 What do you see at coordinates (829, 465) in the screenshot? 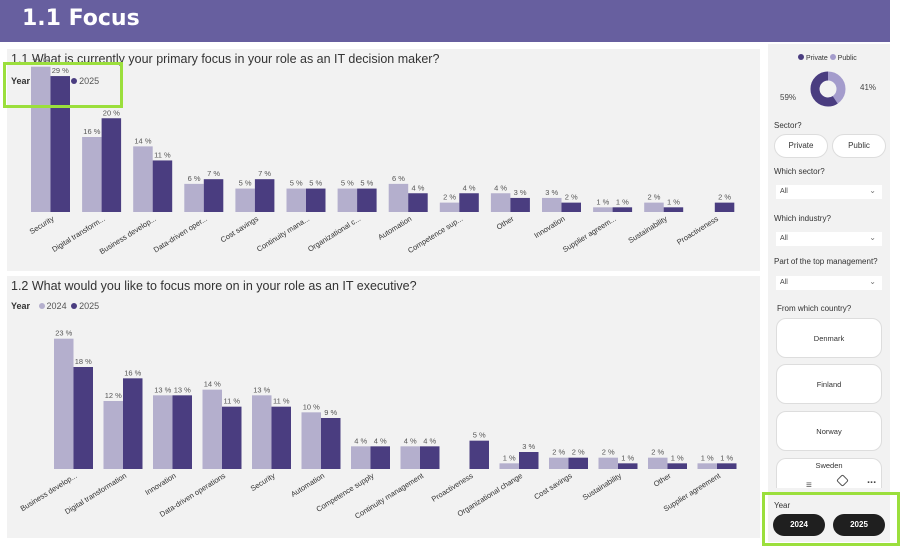
I see `country-sweden-label: Sweden` at bounding box center [829, 465].